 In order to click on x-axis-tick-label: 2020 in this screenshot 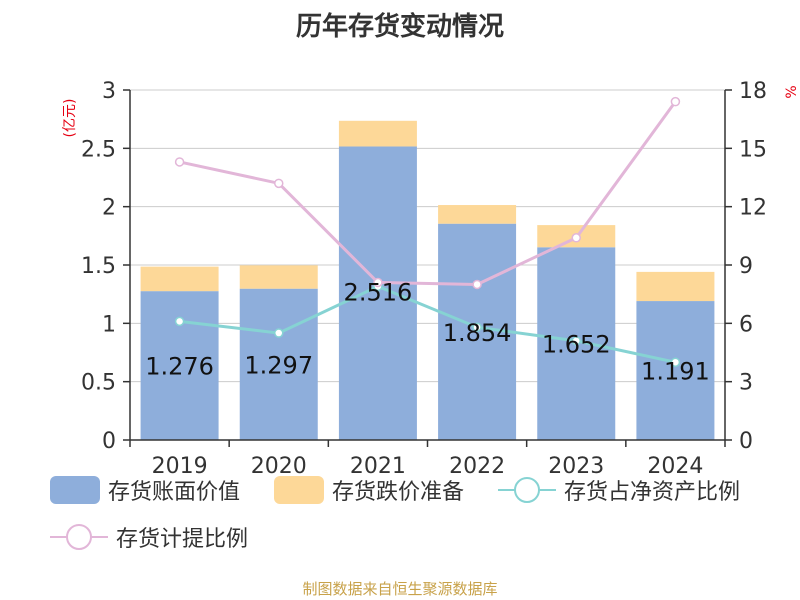, I will do `click(279, 466)`.